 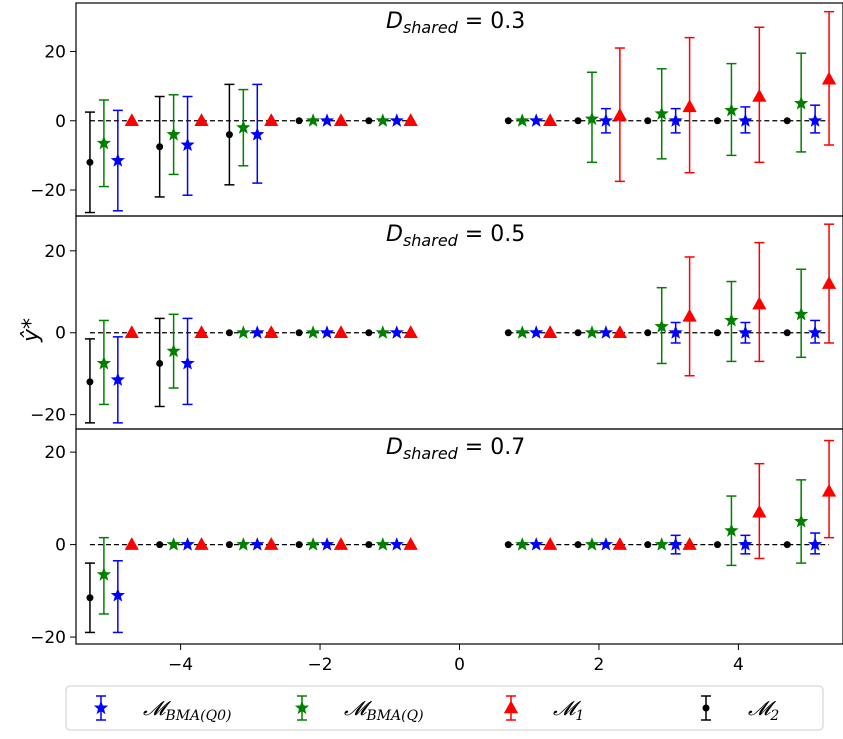 I want to click on x-tick-label: 2, so click(x=599, y=665).